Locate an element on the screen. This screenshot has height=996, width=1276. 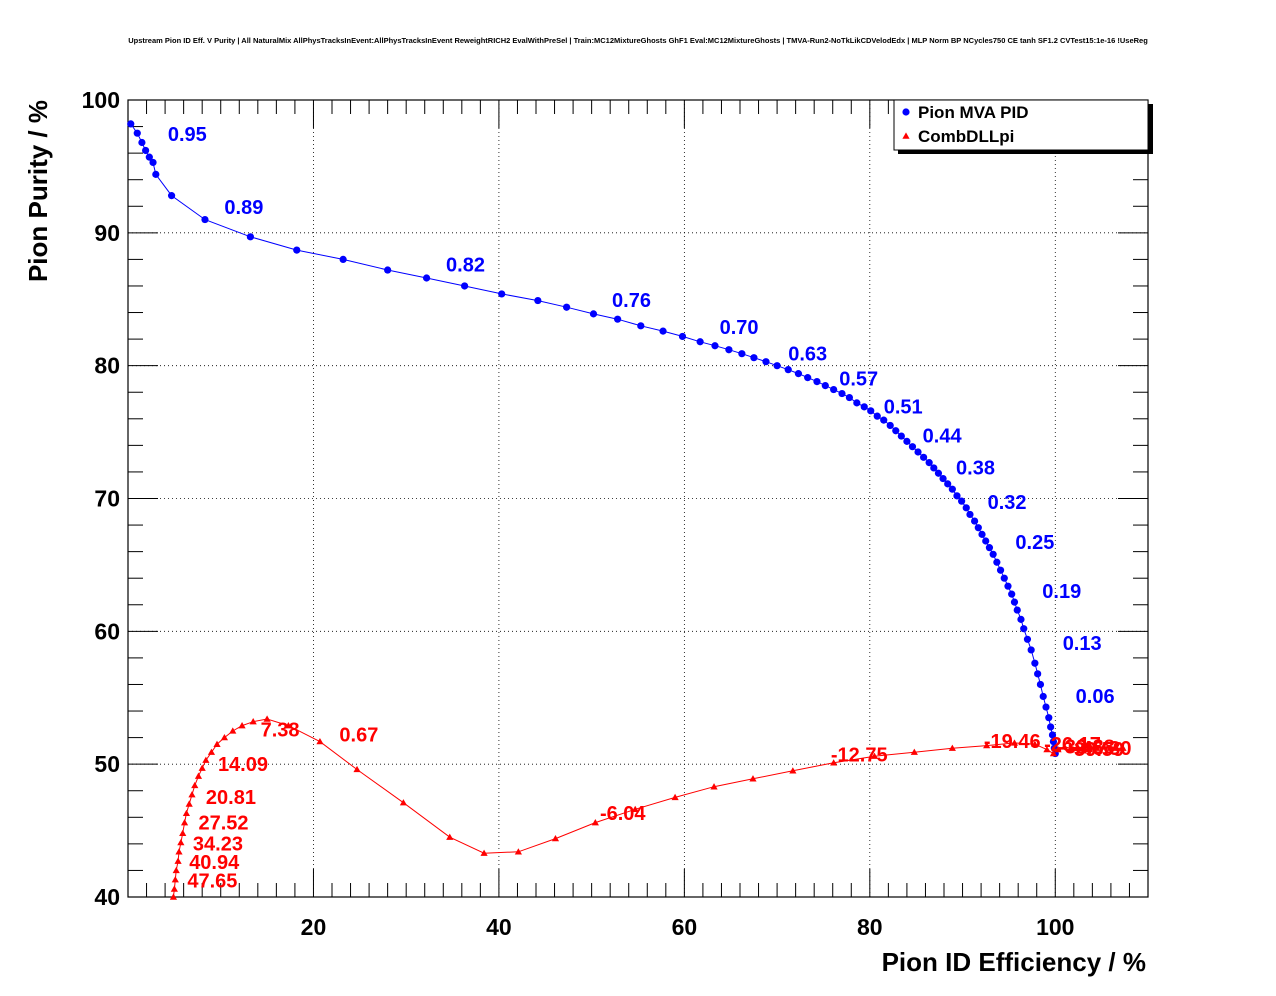
point-label: -12.75 is located at coordinates (859, 756).